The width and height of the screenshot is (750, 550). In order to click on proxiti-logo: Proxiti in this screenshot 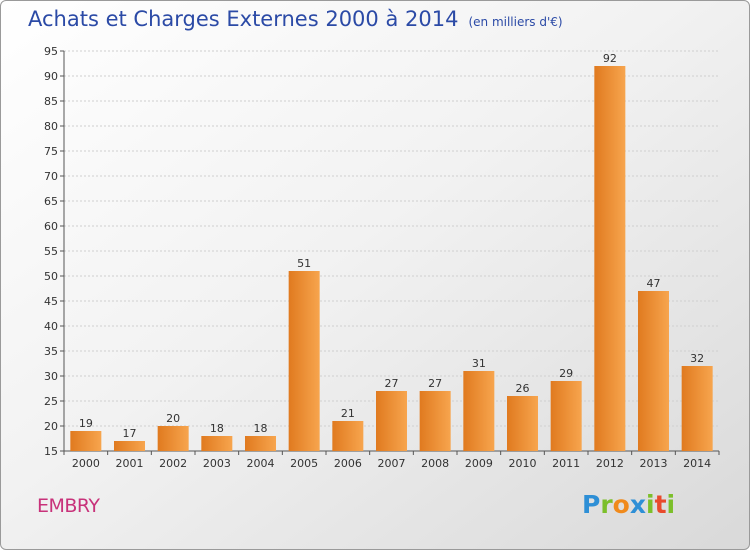, I will do `click(628, 504)`.